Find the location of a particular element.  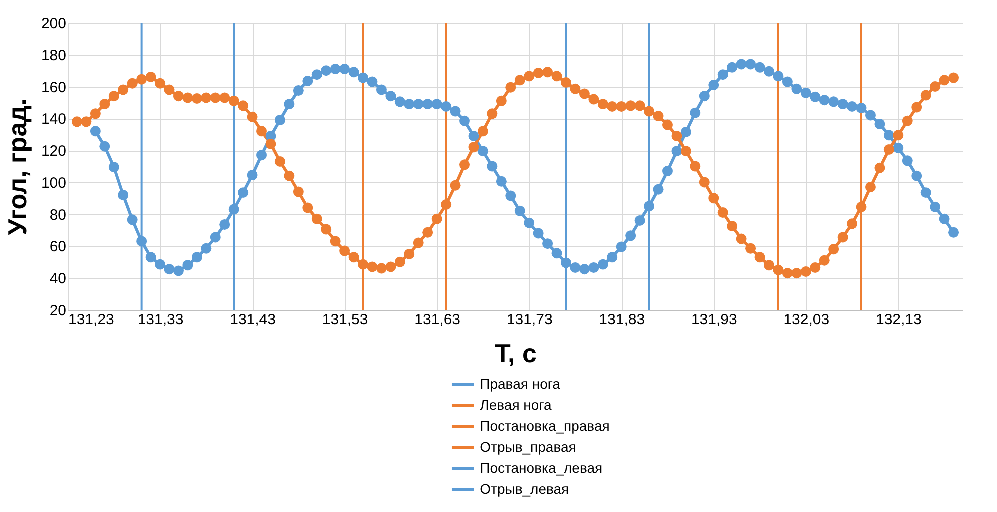

legend-label: Правая нога is located at coordinates (520, 384).